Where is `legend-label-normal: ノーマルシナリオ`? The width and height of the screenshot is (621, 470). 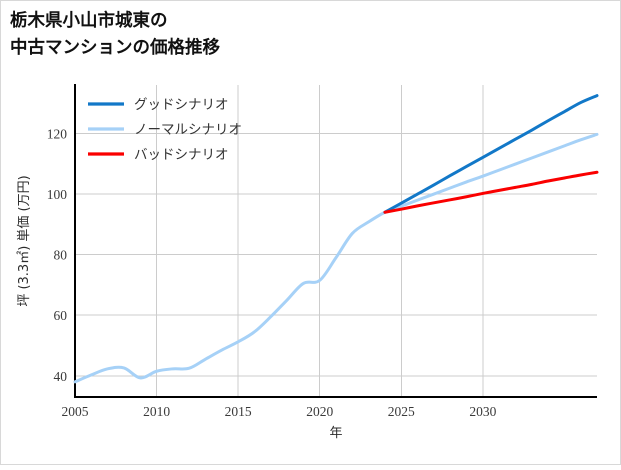
legend-label-normal: ノーマルシナリオ is located at coordinates (188, 130).